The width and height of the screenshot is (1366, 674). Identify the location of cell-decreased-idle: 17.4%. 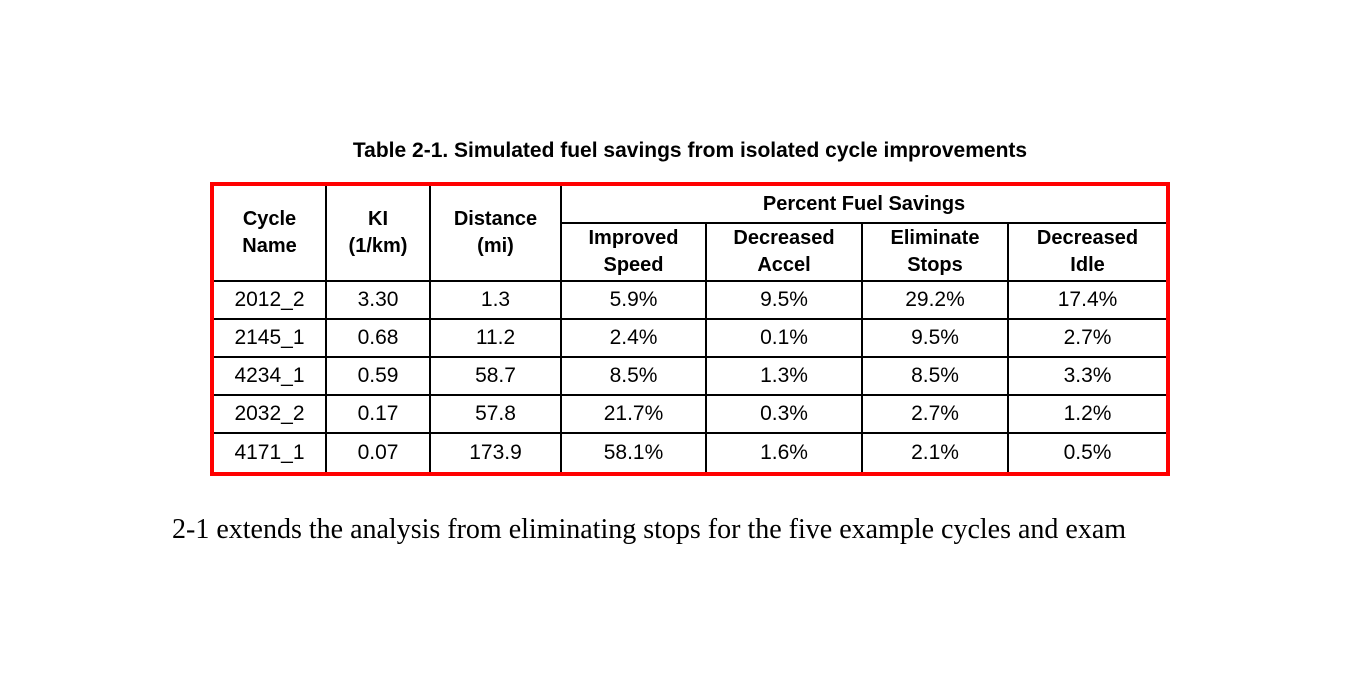
(1088, 301).